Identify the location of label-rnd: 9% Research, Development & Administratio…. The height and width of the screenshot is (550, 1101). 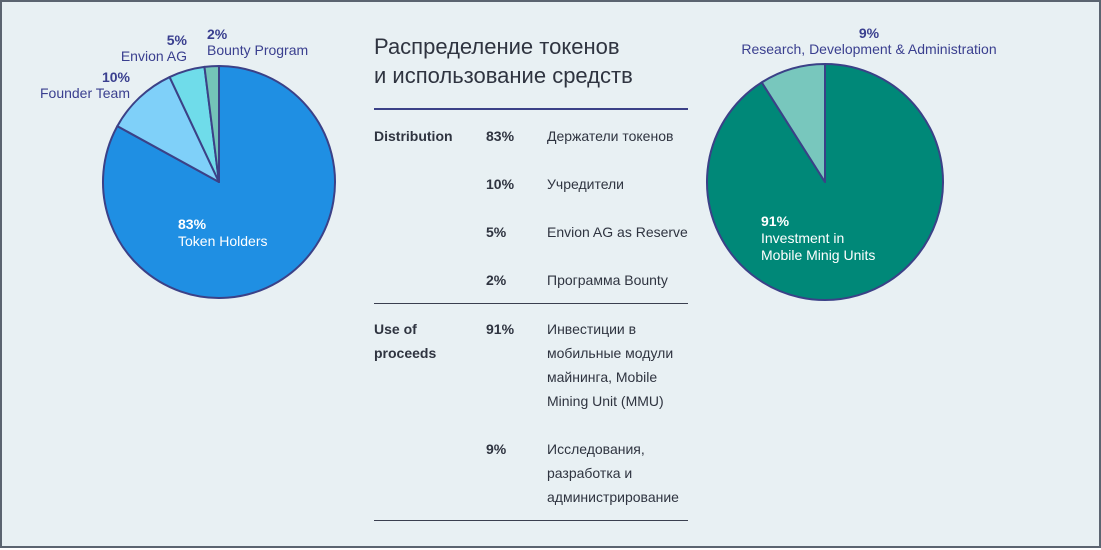
(869, 41).